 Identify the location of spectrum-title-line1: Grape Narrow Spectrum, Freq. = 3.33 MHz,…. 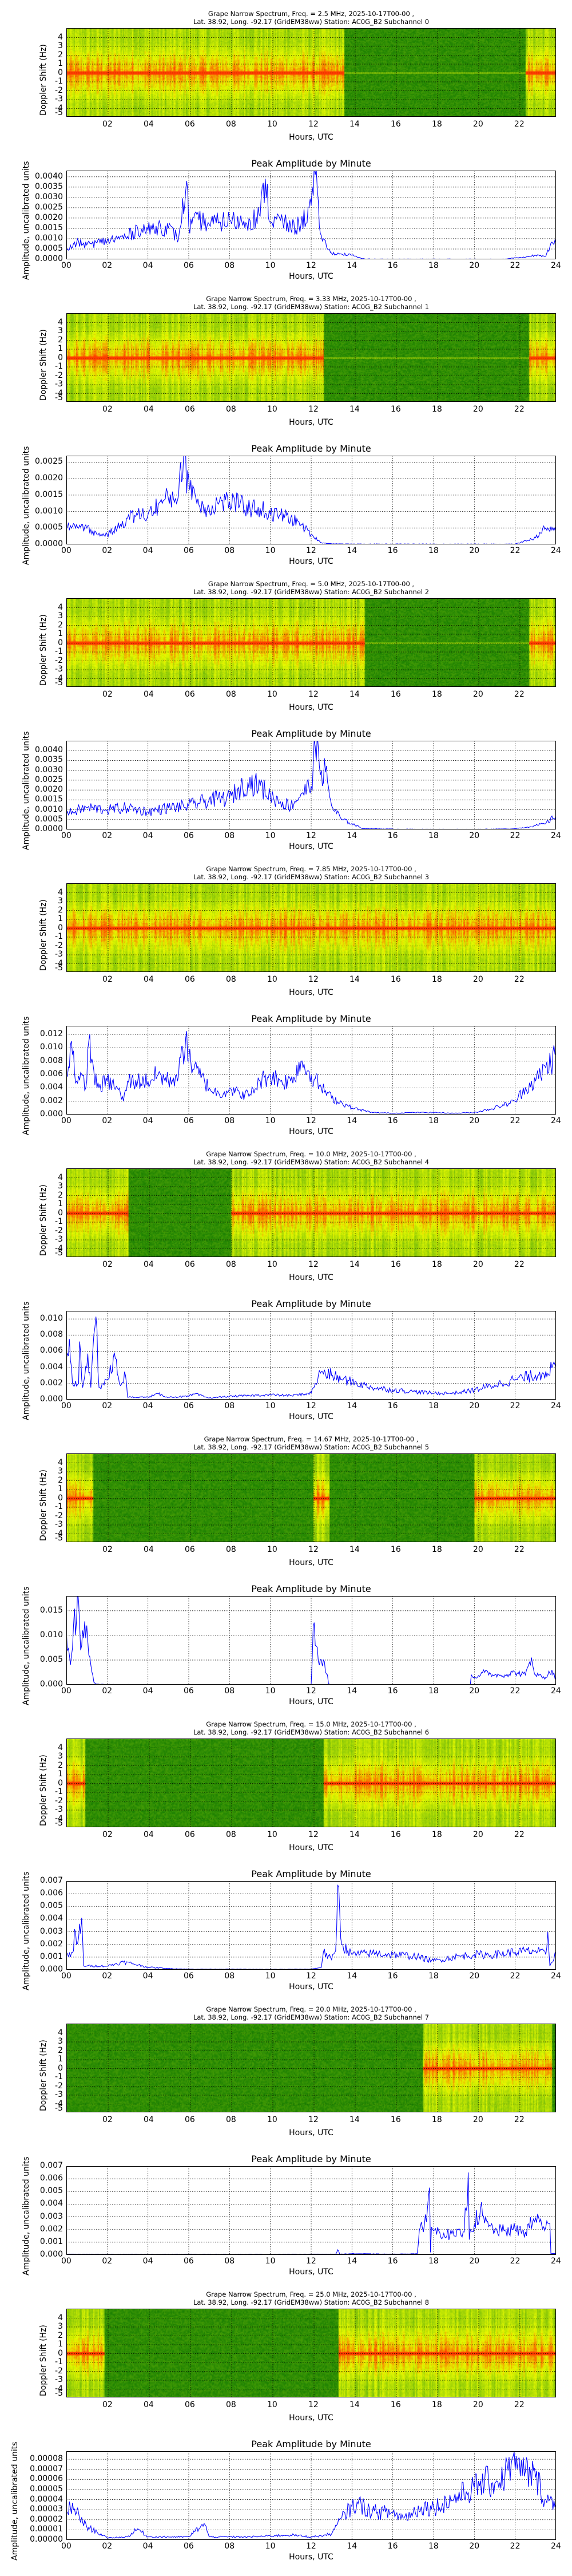
(311, 299).